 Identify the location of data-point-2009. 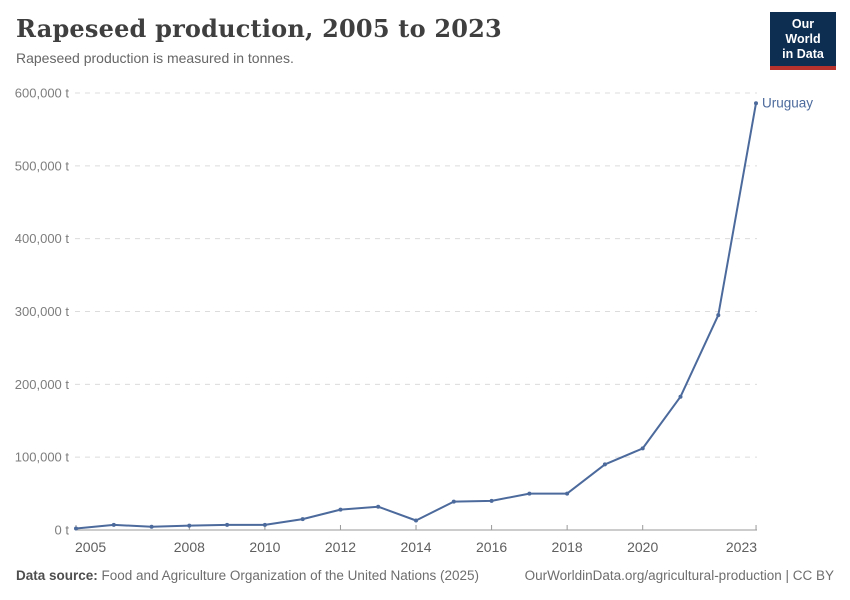
(227, 524).